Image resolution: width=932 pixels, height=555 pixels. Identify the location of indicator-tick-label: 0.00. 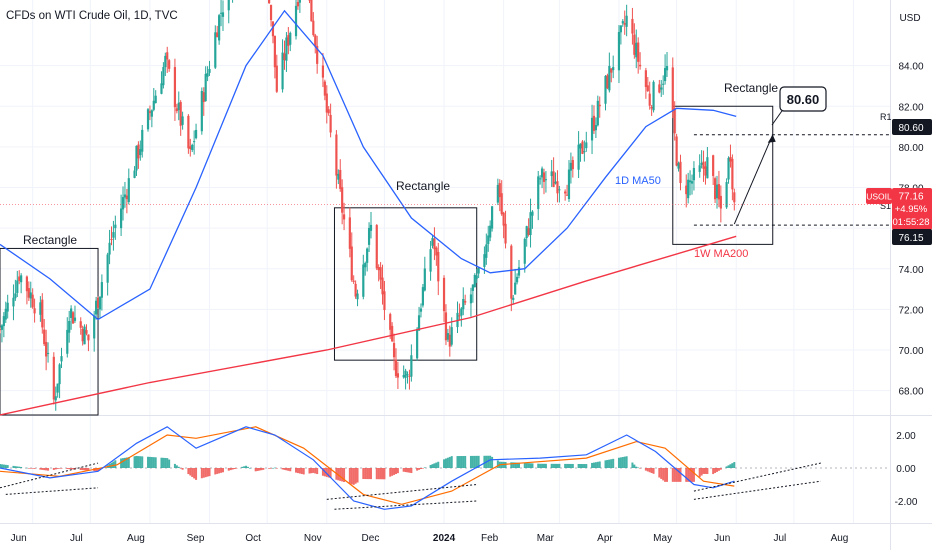
(906, 469).